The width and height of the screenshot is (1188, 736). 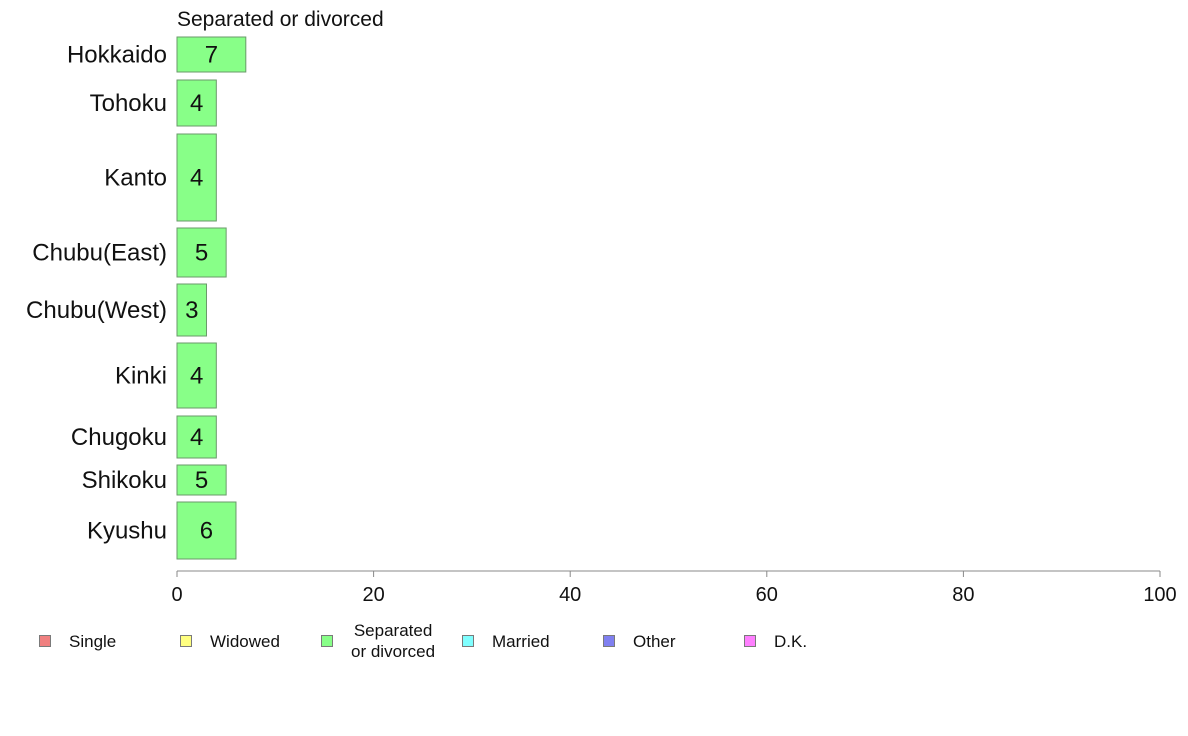 I want to click on category-label: Chubu(West), so click(x=96, y=310).